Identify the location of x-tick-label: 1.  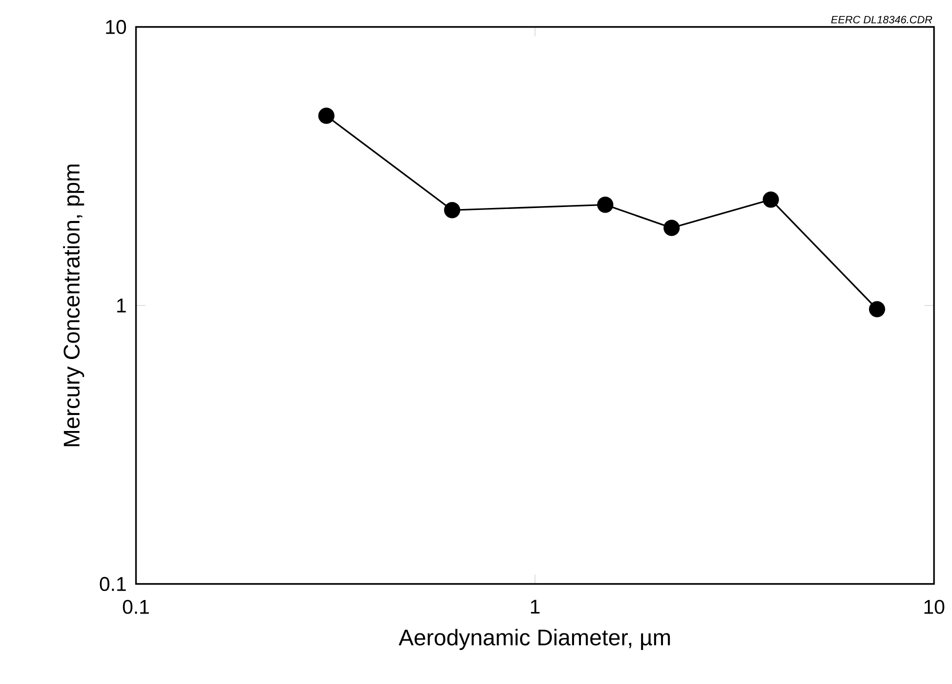
(535, 607).